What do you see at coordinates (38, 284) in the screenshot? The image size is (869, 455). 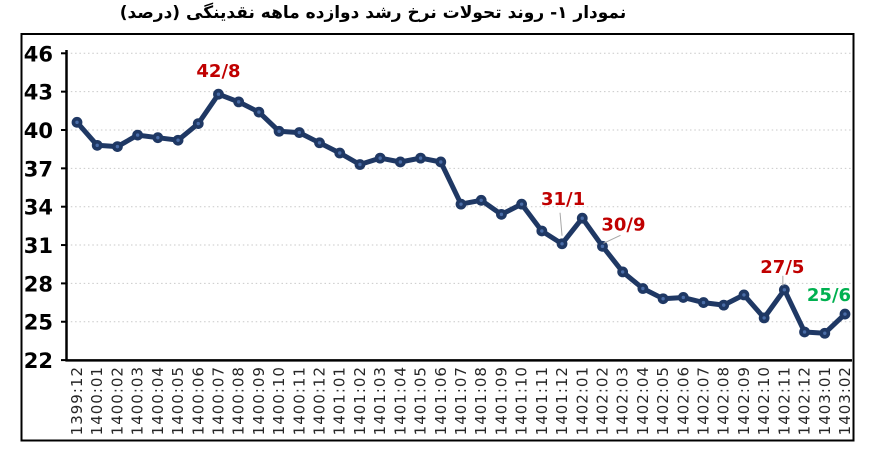 I see `y-axis-label: 28` at bounding box center [38, 284].